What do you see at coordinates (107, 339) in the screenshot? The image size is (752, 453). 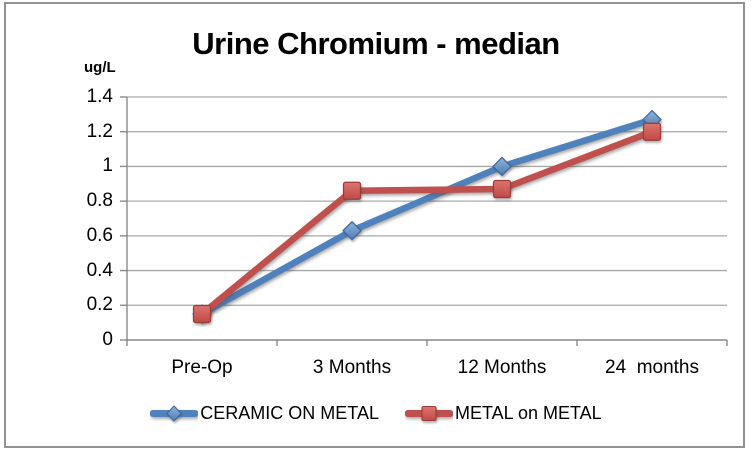 I see `y-axis-tick-label: 0` at bounding box center [107, 339].